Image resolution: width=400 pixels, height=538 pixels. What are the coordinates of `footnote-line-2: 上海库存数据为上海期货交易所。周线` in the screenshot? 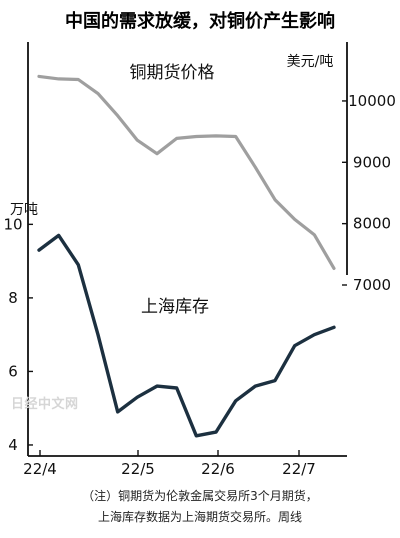 It's located at (200, 516).